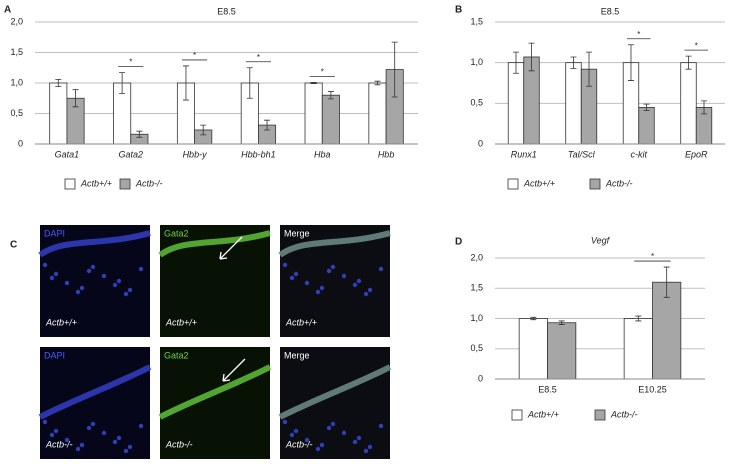 The width and height of the screenshot is (743, 464). What do you see at coordinates (386, 154) in the screenshot?
I see `x-tick-label: Hbb` at bounding box center [386, 154].